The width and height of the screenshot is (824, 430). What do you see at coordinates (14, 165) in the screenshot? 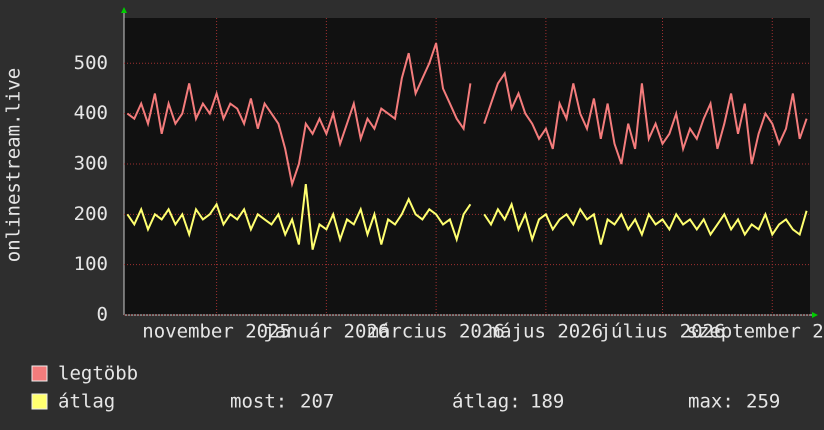
I see `y-axis-label: onlinestream.live` at bounding box center [14, 165].